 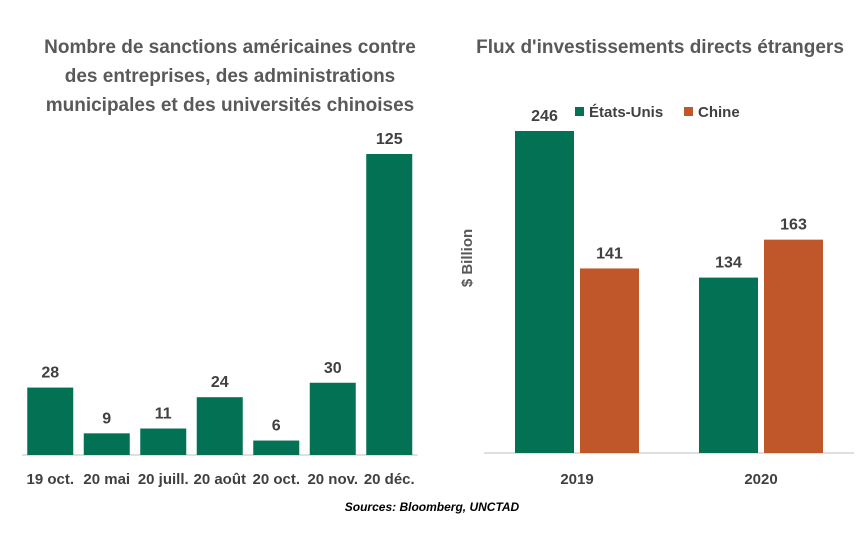 I want to click on x-tick-label-2020: 2020, so click(x=760, y=479).